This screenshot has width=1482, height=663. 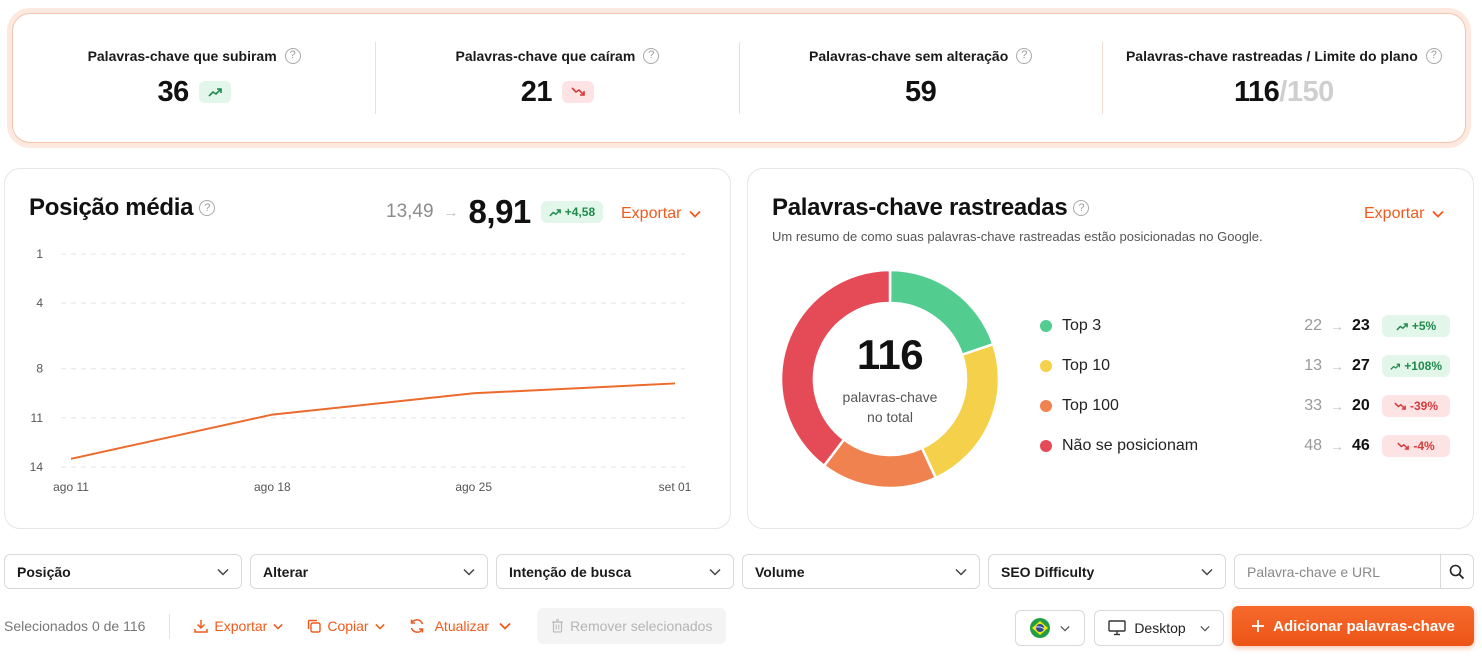 What do you see at coordinates (201, 626) in the screenshot?
I see `download-icon` at bounding box center [201, 626].